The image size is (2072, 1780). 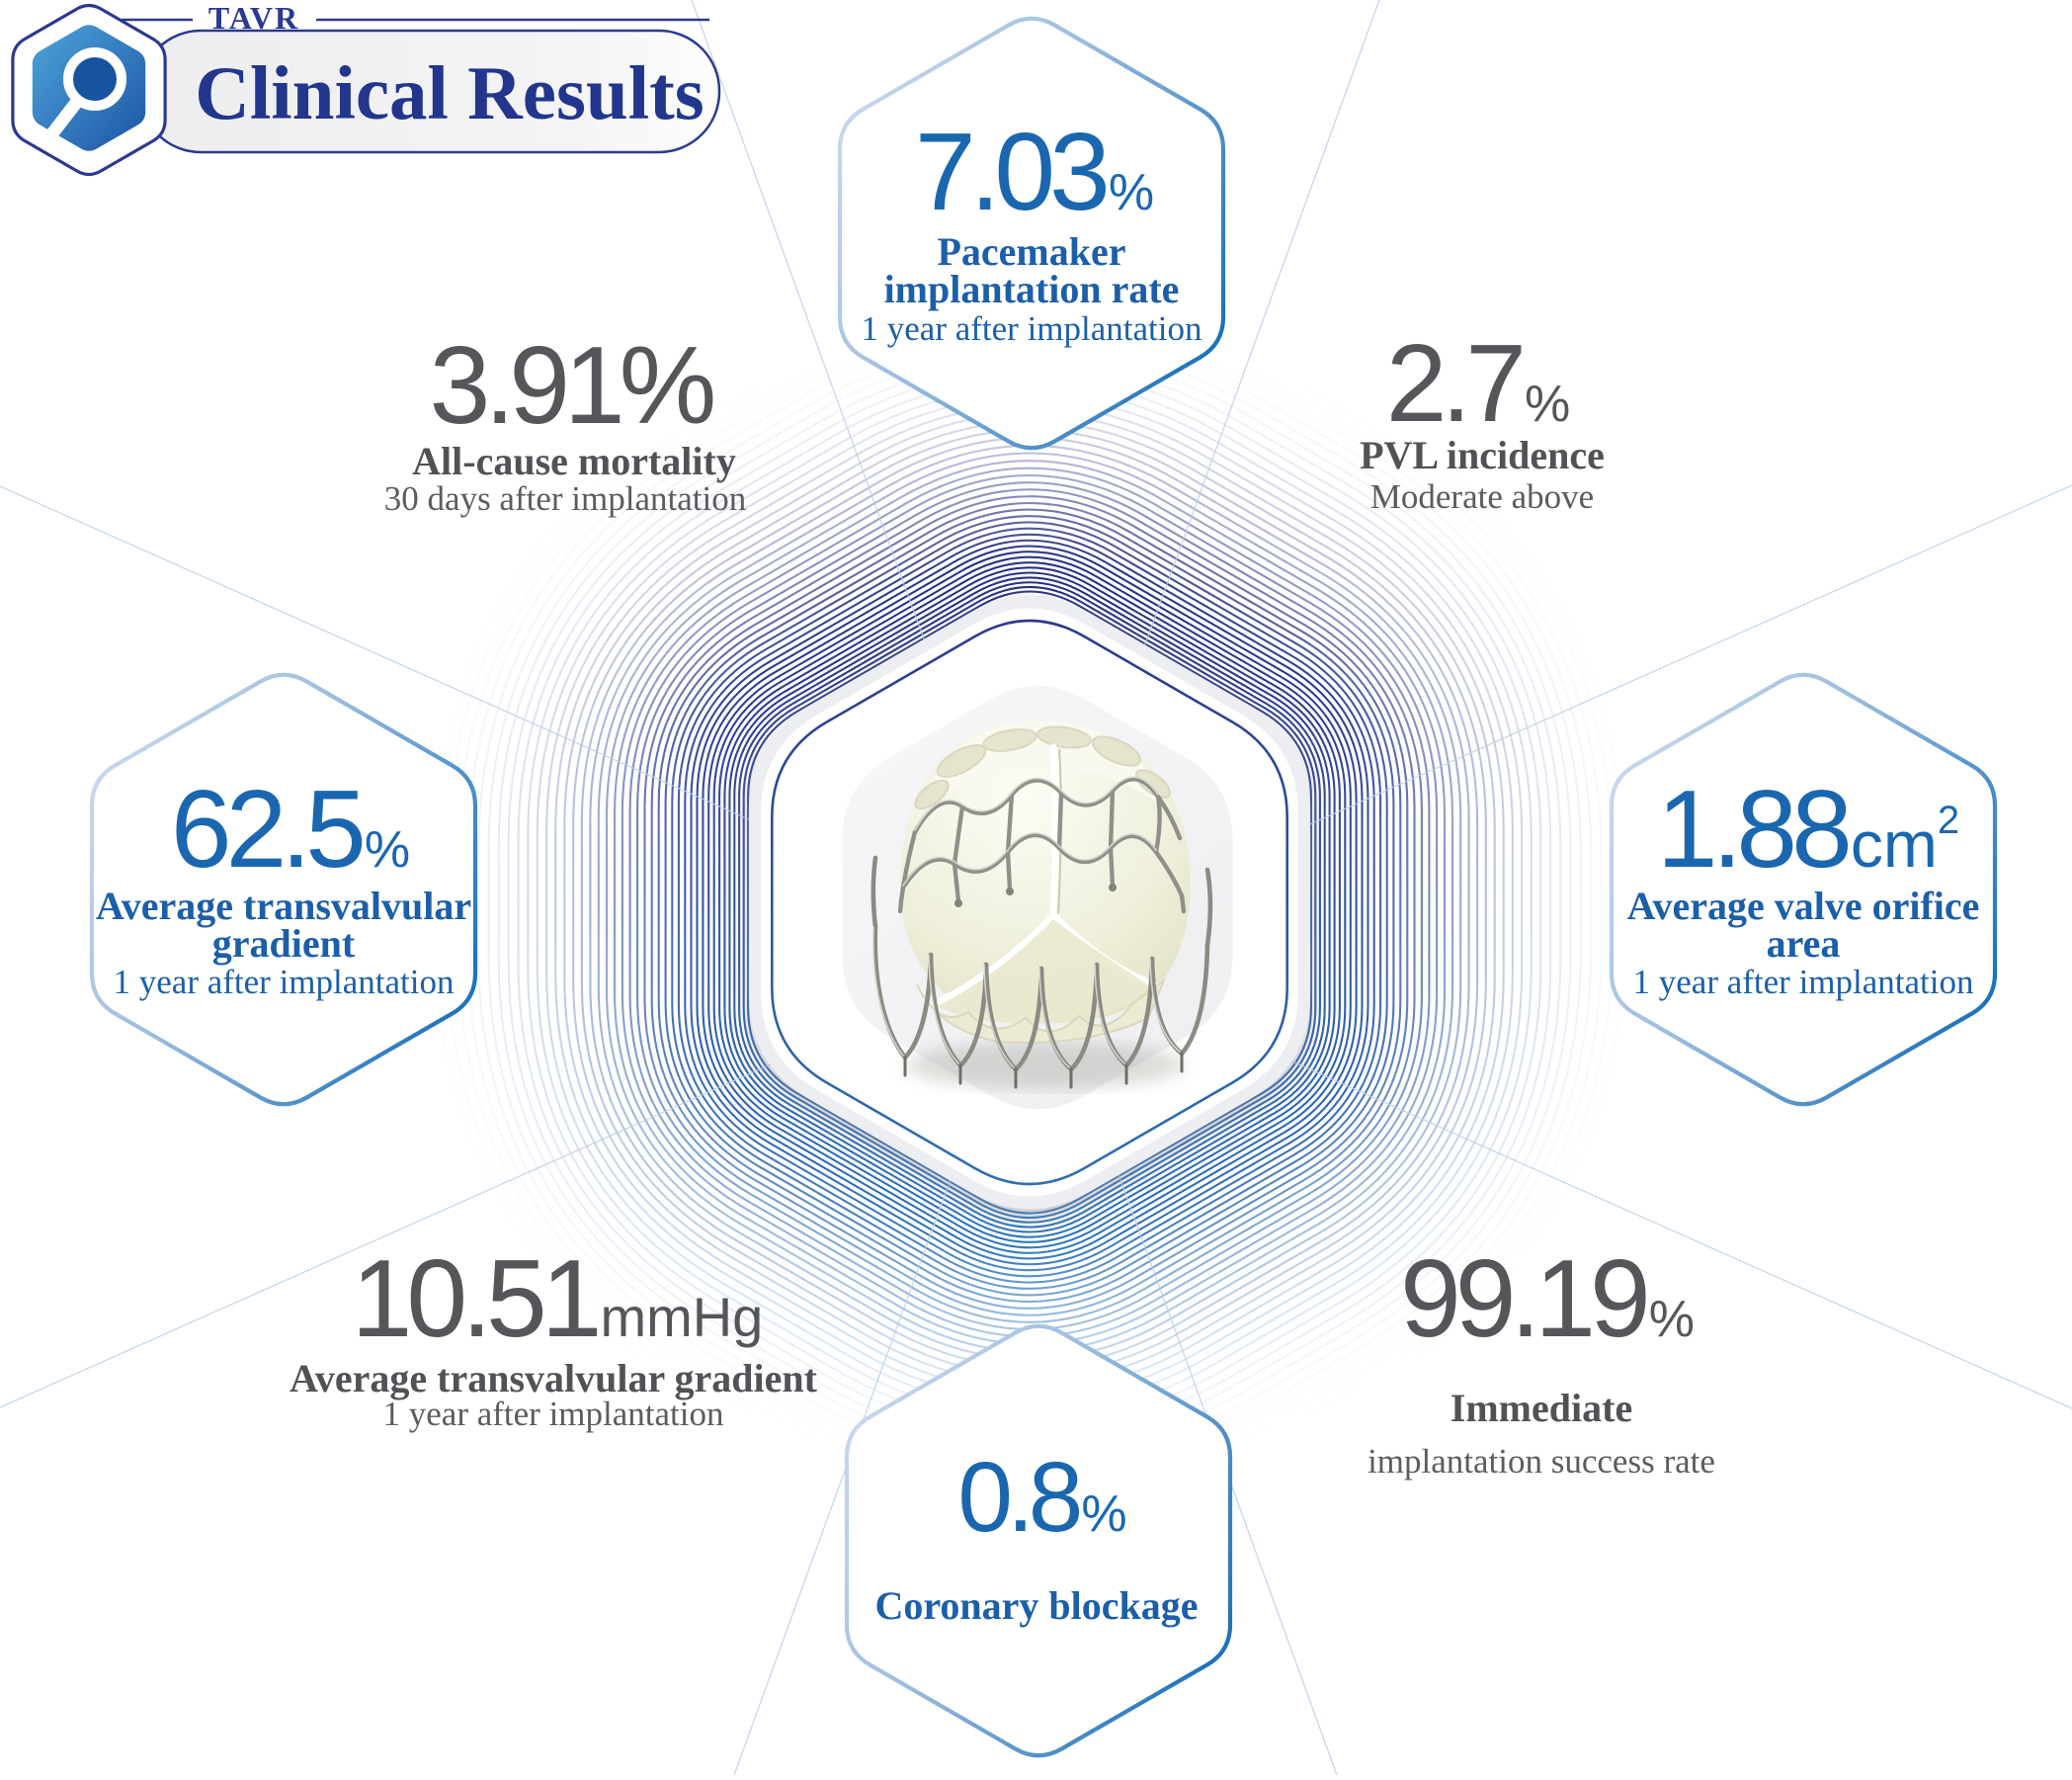 I want to click on svg-text: 3.91%, so click(x=572, y=385).